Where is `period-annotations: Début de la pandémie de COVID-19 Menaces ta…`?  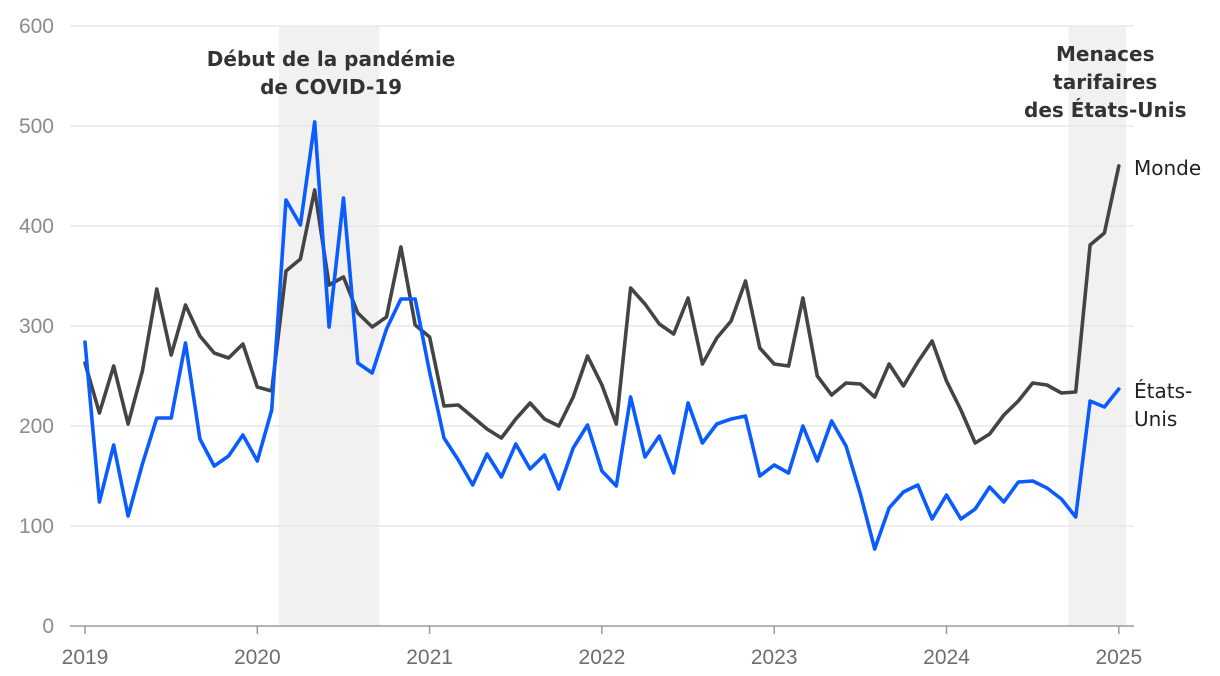
period-annotations: Début de la pandémie de COVID-19 Menaces ta… is located at coordinates (697, 82).